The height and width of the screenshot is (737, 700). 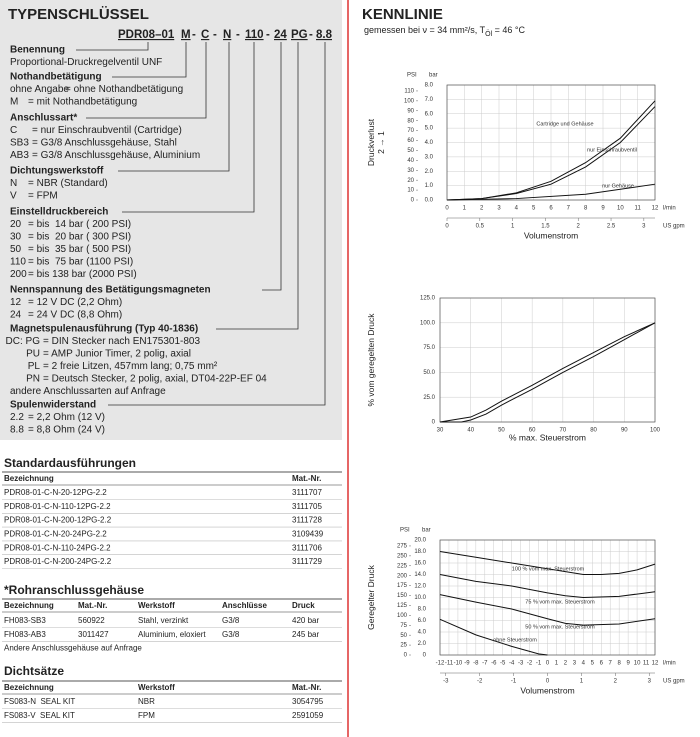 I want to click on y-tick-label: 5.0, so click(x=429, y=129).